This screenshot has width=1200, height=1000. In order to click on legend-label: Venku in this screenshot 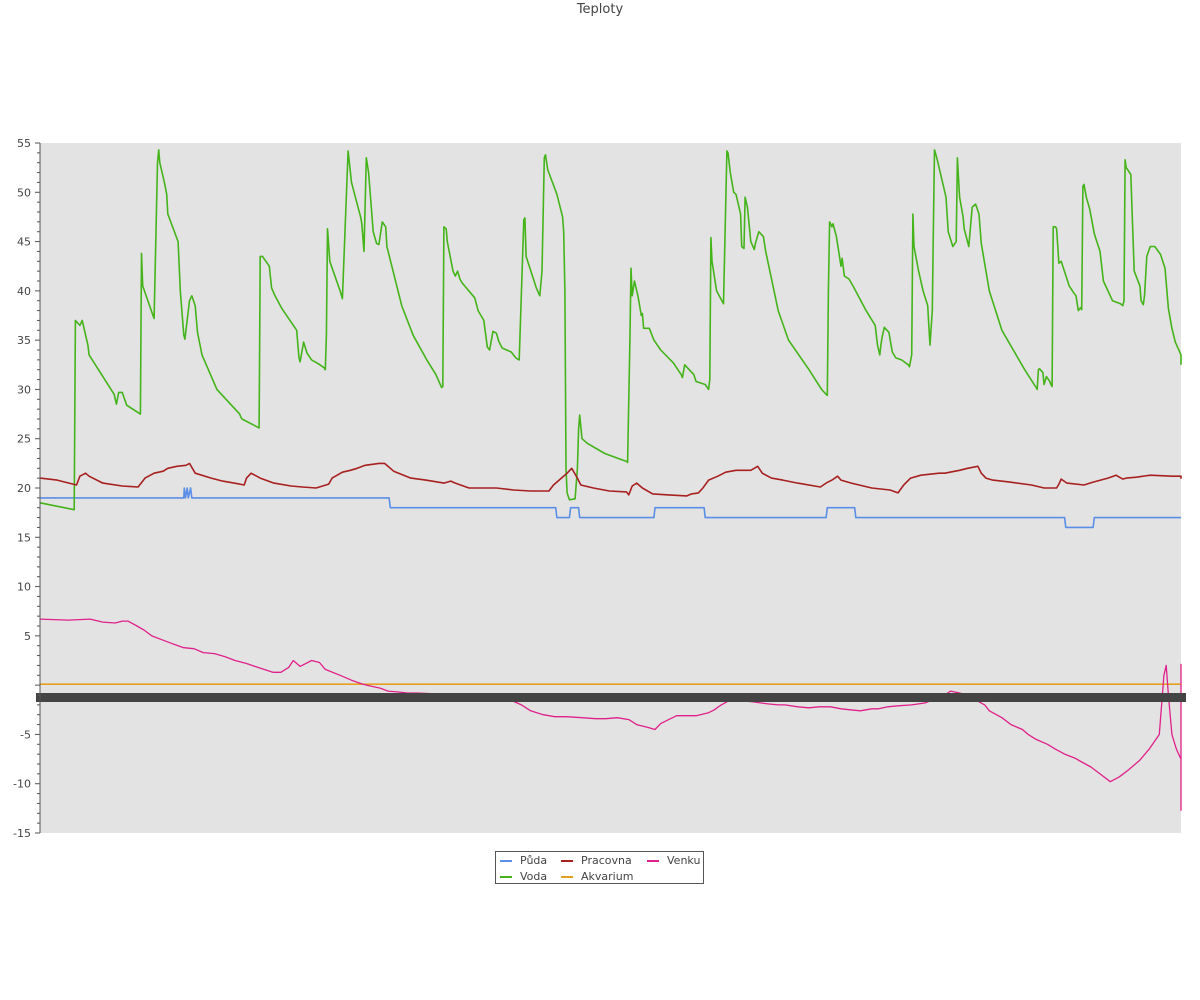, I will do `click(684, 860)`.